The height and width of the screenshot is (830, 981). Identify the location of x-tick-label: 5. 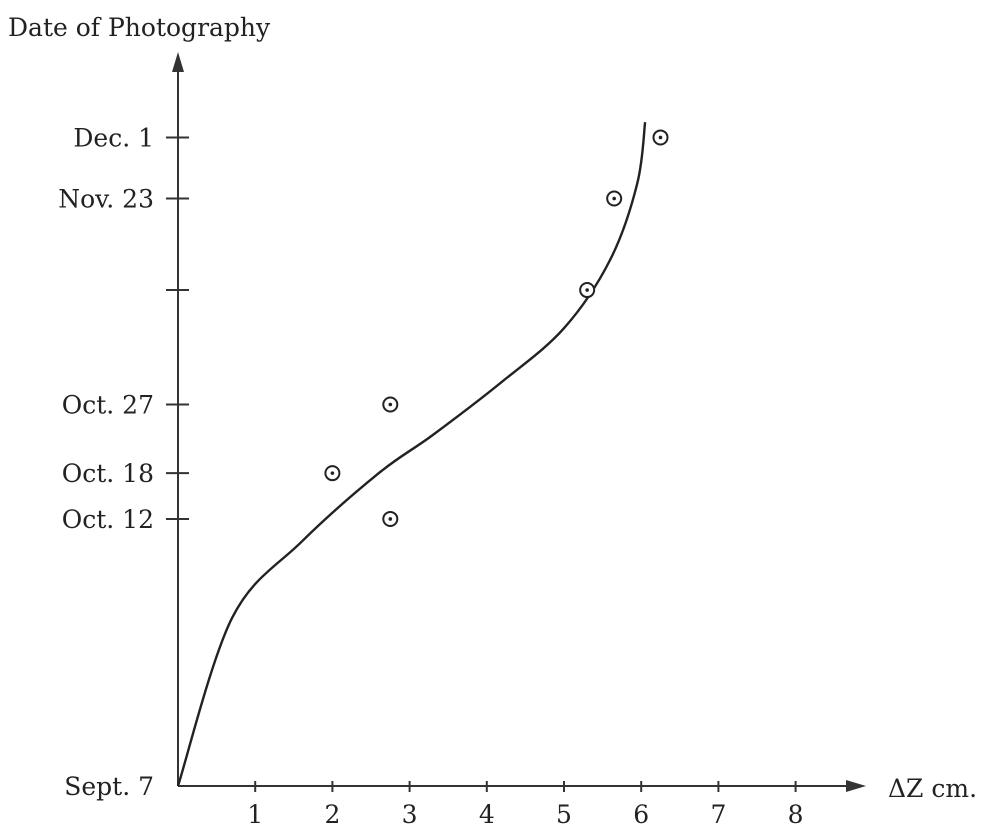
(564, 814).